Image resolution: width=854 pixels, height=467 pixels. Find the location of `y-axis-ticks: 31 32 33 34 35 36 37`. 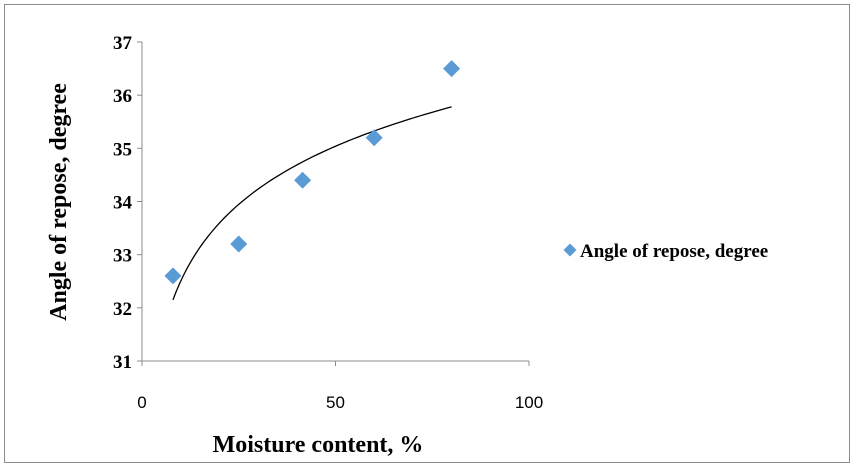

y-axis-ticks: 31 32 33 34 35 36 37 is located at coordinates (127, 203).